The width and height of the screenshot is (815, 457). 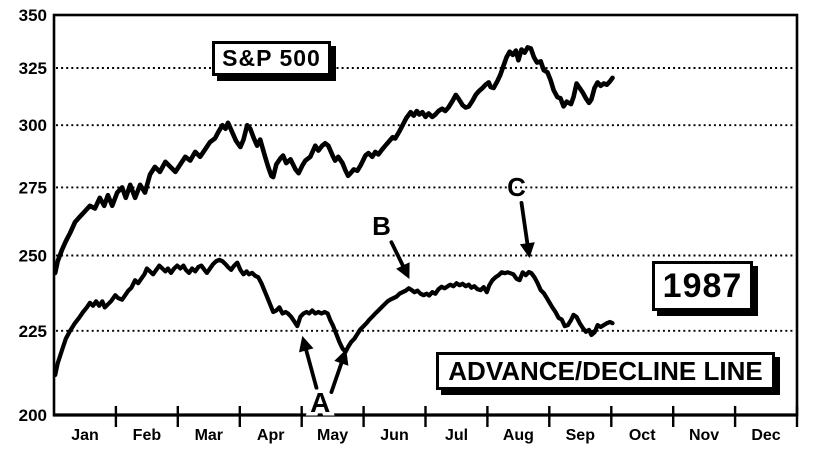 What do you see at coordinates (320, 402) in the screenshot?
I see `annotation-letter-a: A` at bounding box center [320, 402].